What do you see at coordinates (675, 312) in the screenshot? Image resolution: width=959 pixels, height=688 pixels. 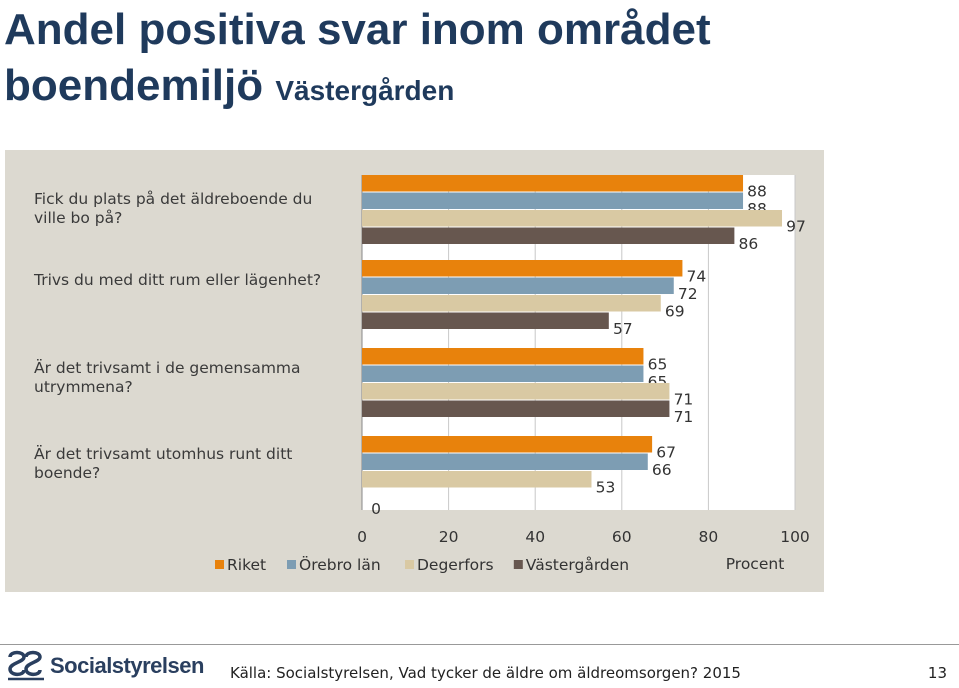 I see `value-label: 69` at bounding box center [675, 312].